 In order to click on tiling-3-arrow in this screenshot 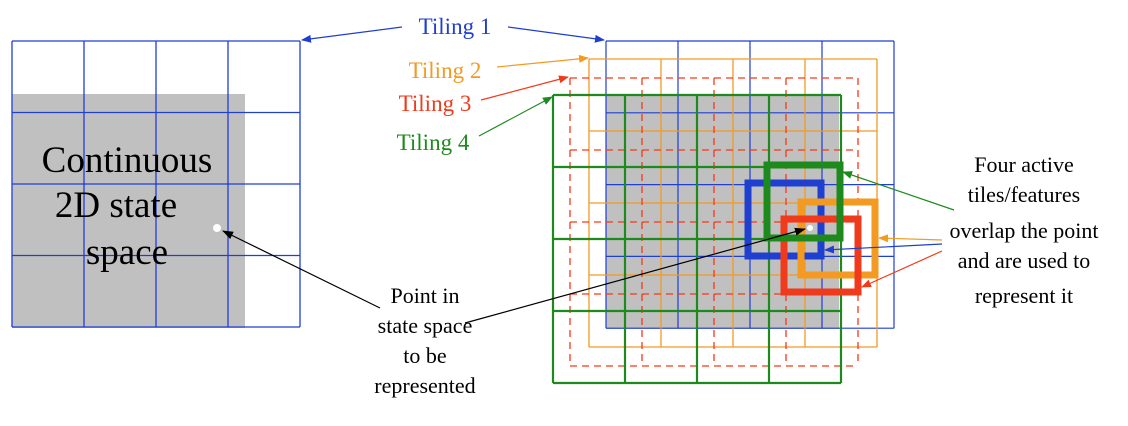, I will do `click(524, 88)`.